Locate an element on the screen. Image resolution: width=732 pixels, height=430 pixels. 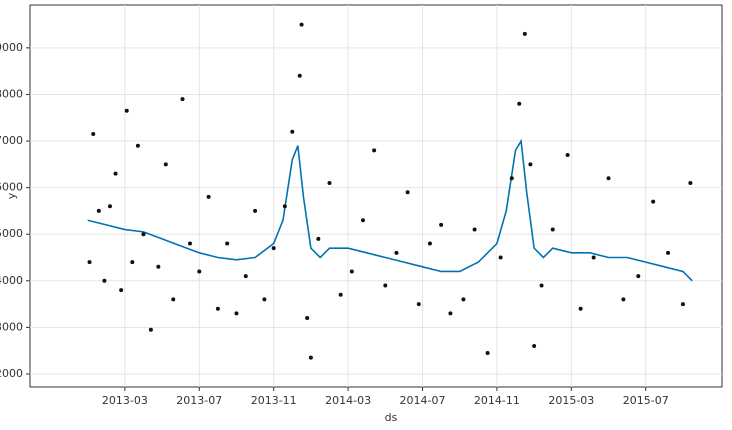
y-tick-label: 6000 is located at coordinates (11, 187).